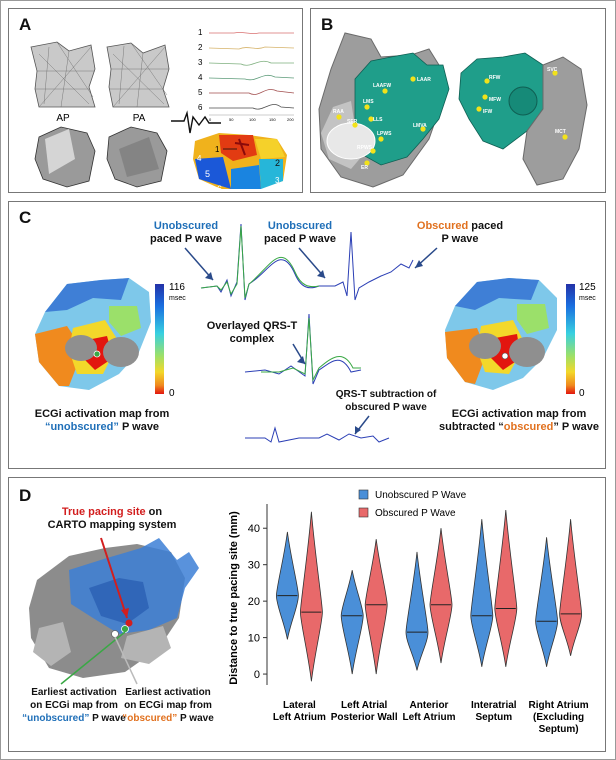  I want to click on annotation-unobscured-1-rest: paced P wave, so click(186, 239).